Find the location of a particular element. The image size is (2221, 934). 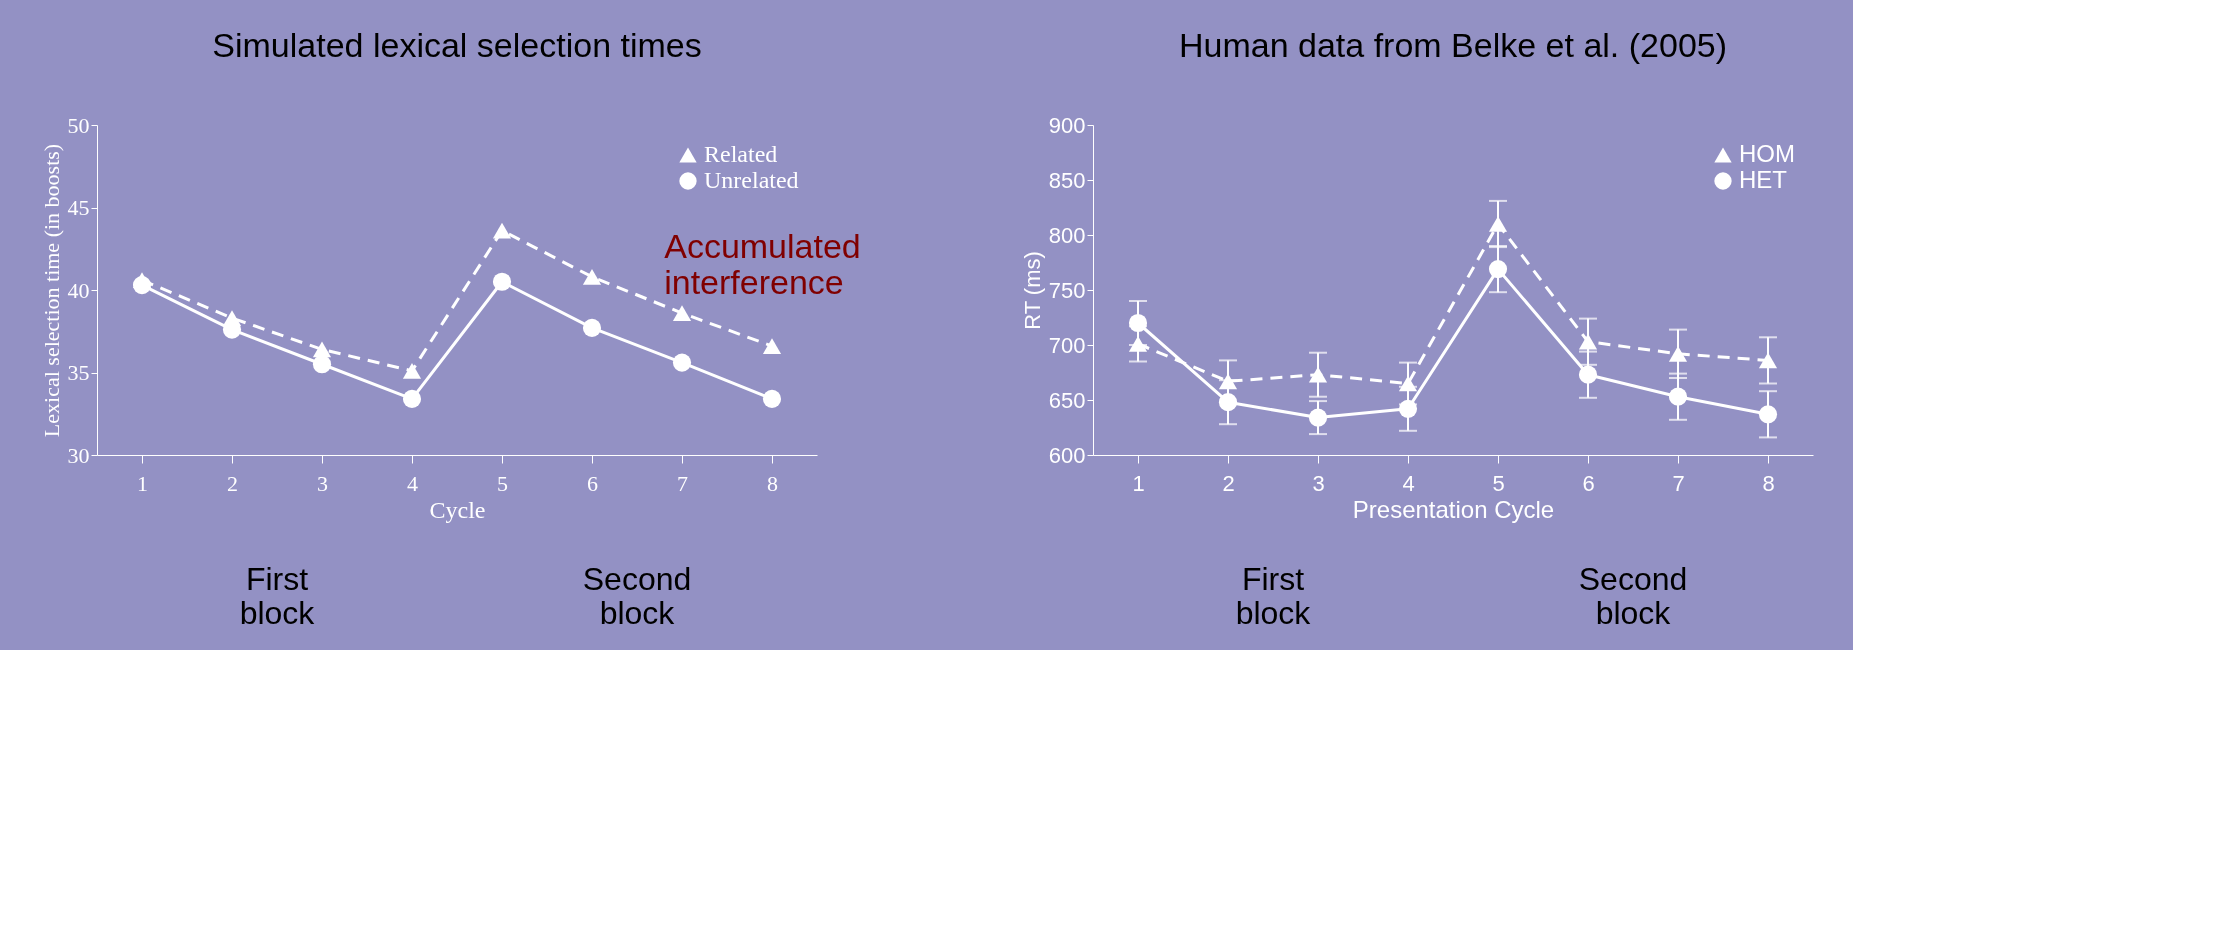

y-tick-label: 30 is located at coordinates (78, 455).